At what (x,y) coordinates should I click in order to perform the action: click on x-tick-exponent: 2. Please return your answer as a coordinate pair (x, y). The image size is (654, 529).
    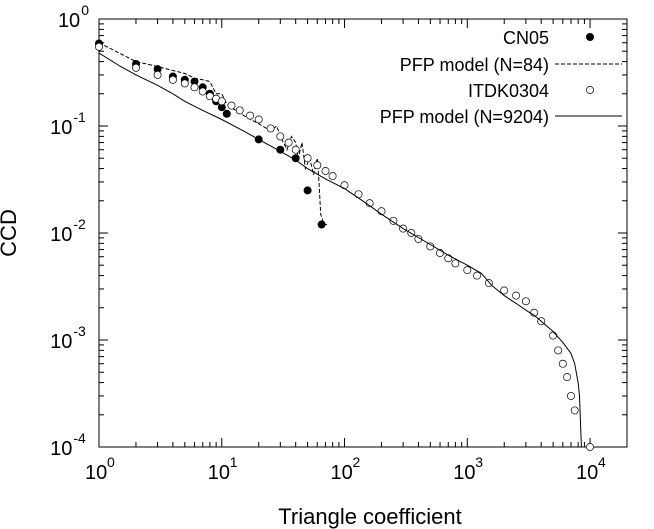
    Looking at the image, I should click on (357, 462).